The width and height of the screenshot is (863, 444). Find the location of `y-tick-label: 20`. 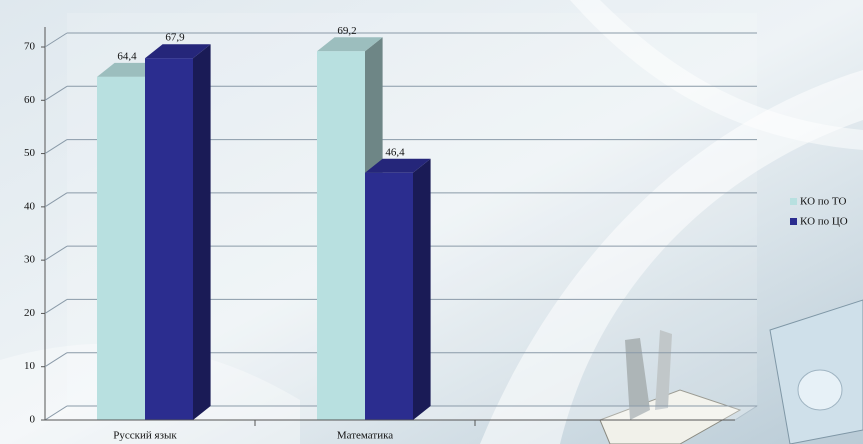

y-tick-label: 20 is located at coordinates (30, 313).